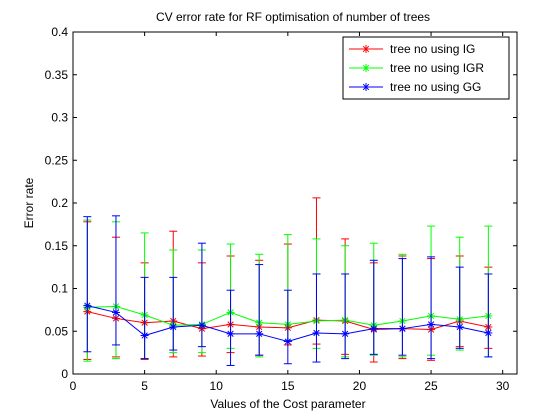 This screenshot has width=560, height=420. What do you see at coordinates (59, 203) in the screenshot?
I see `y-tick-label: 0.2` at bounding box center [59, 203].